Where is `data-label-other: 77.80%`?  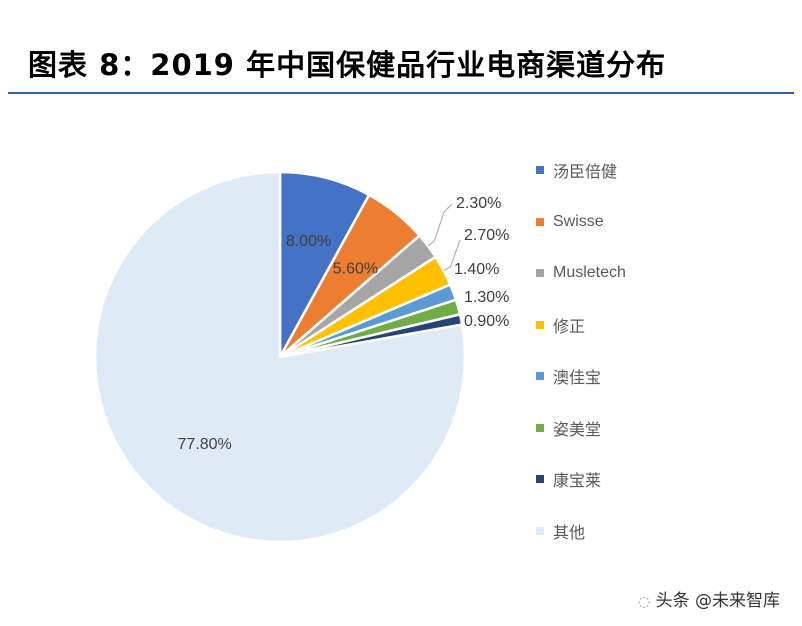 data-label-other: 77.80% is located at coordinates (205, 444).